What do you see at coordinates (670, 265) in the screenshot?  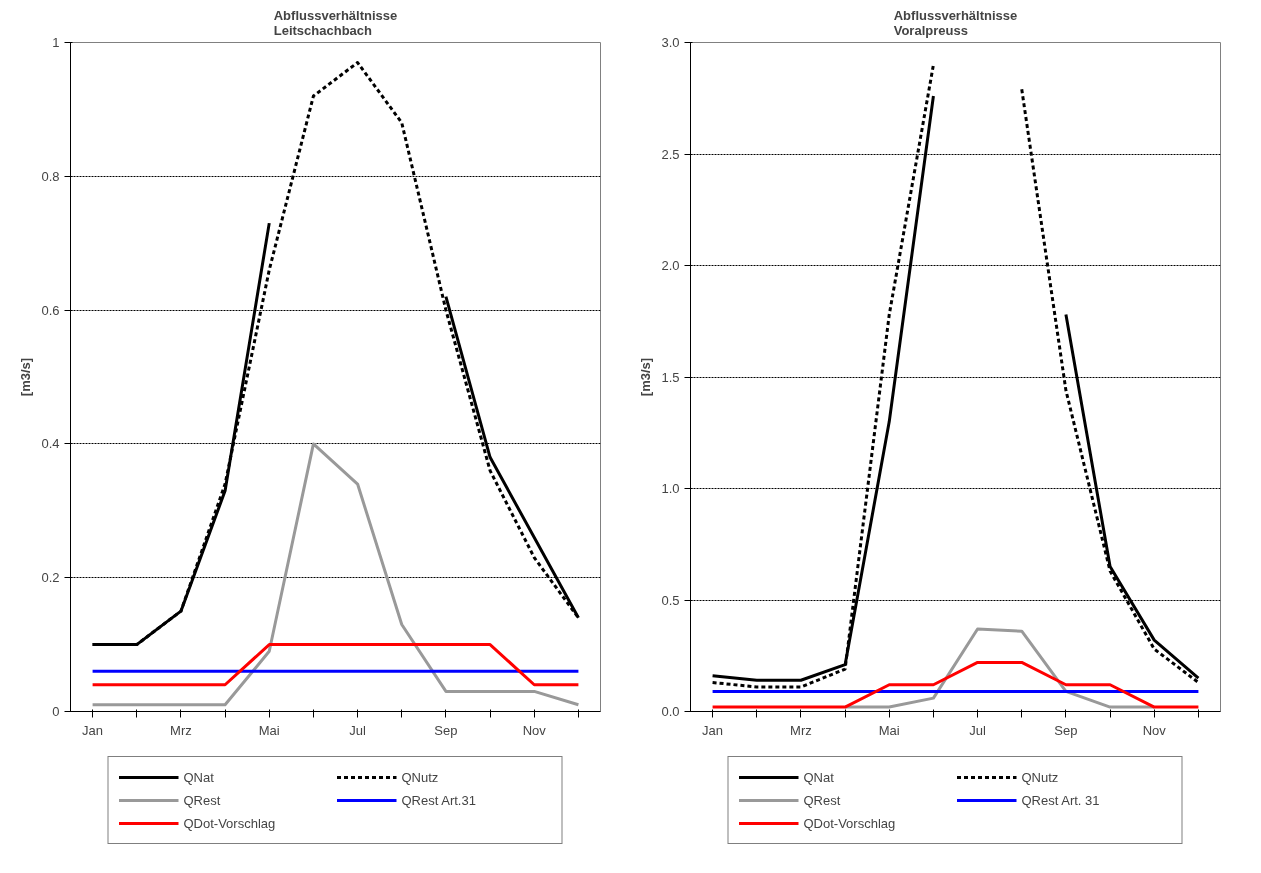 I see `y-tick-label: 2.0` at bounding box center [670, 265].